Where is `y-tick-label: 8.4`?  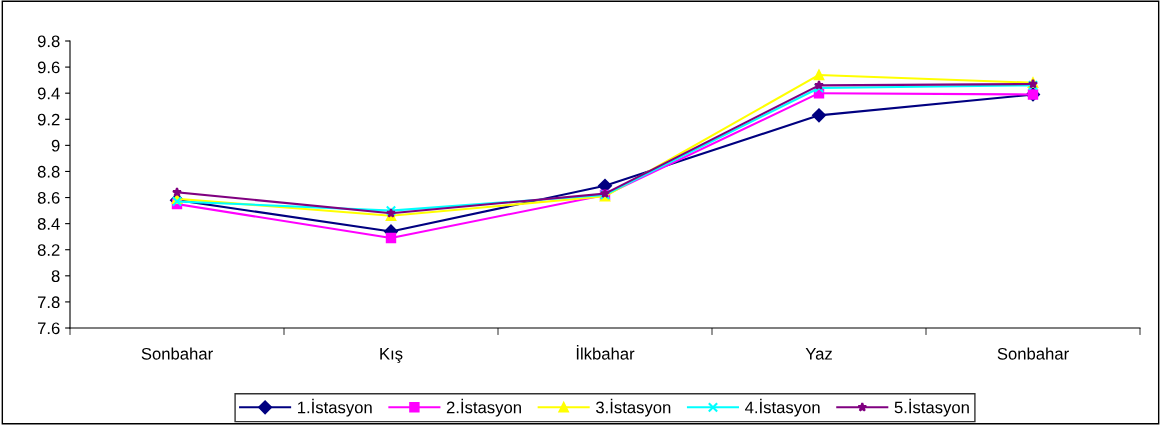
y-tick-label: 8.4 is located at coordinates (48, 224).